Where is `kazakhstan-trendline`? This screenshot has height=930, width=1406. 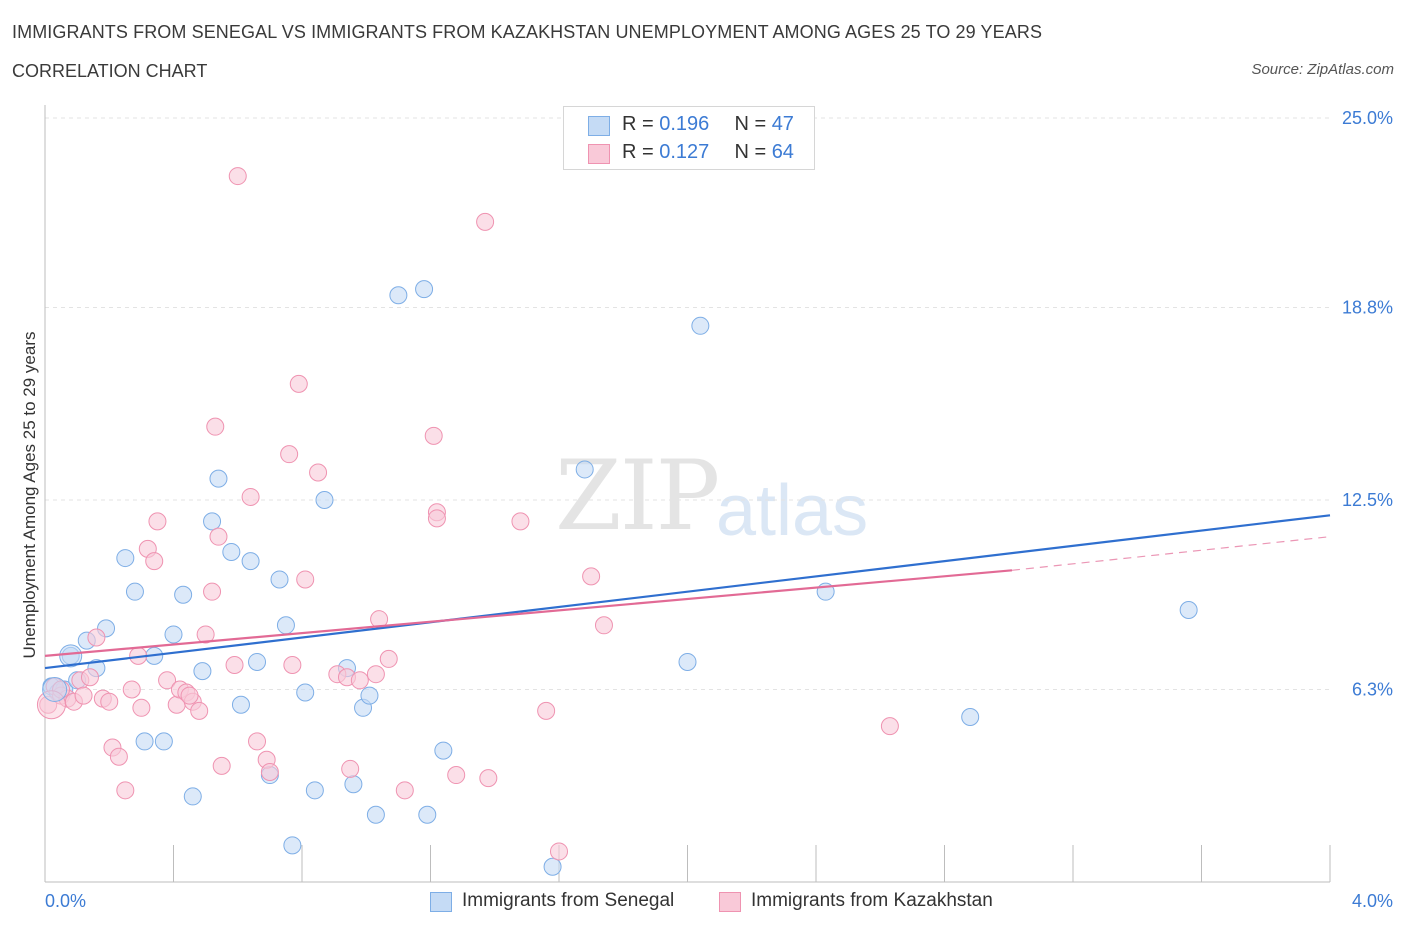
kazakhstan-trendline is located at coordinates (528, 613).